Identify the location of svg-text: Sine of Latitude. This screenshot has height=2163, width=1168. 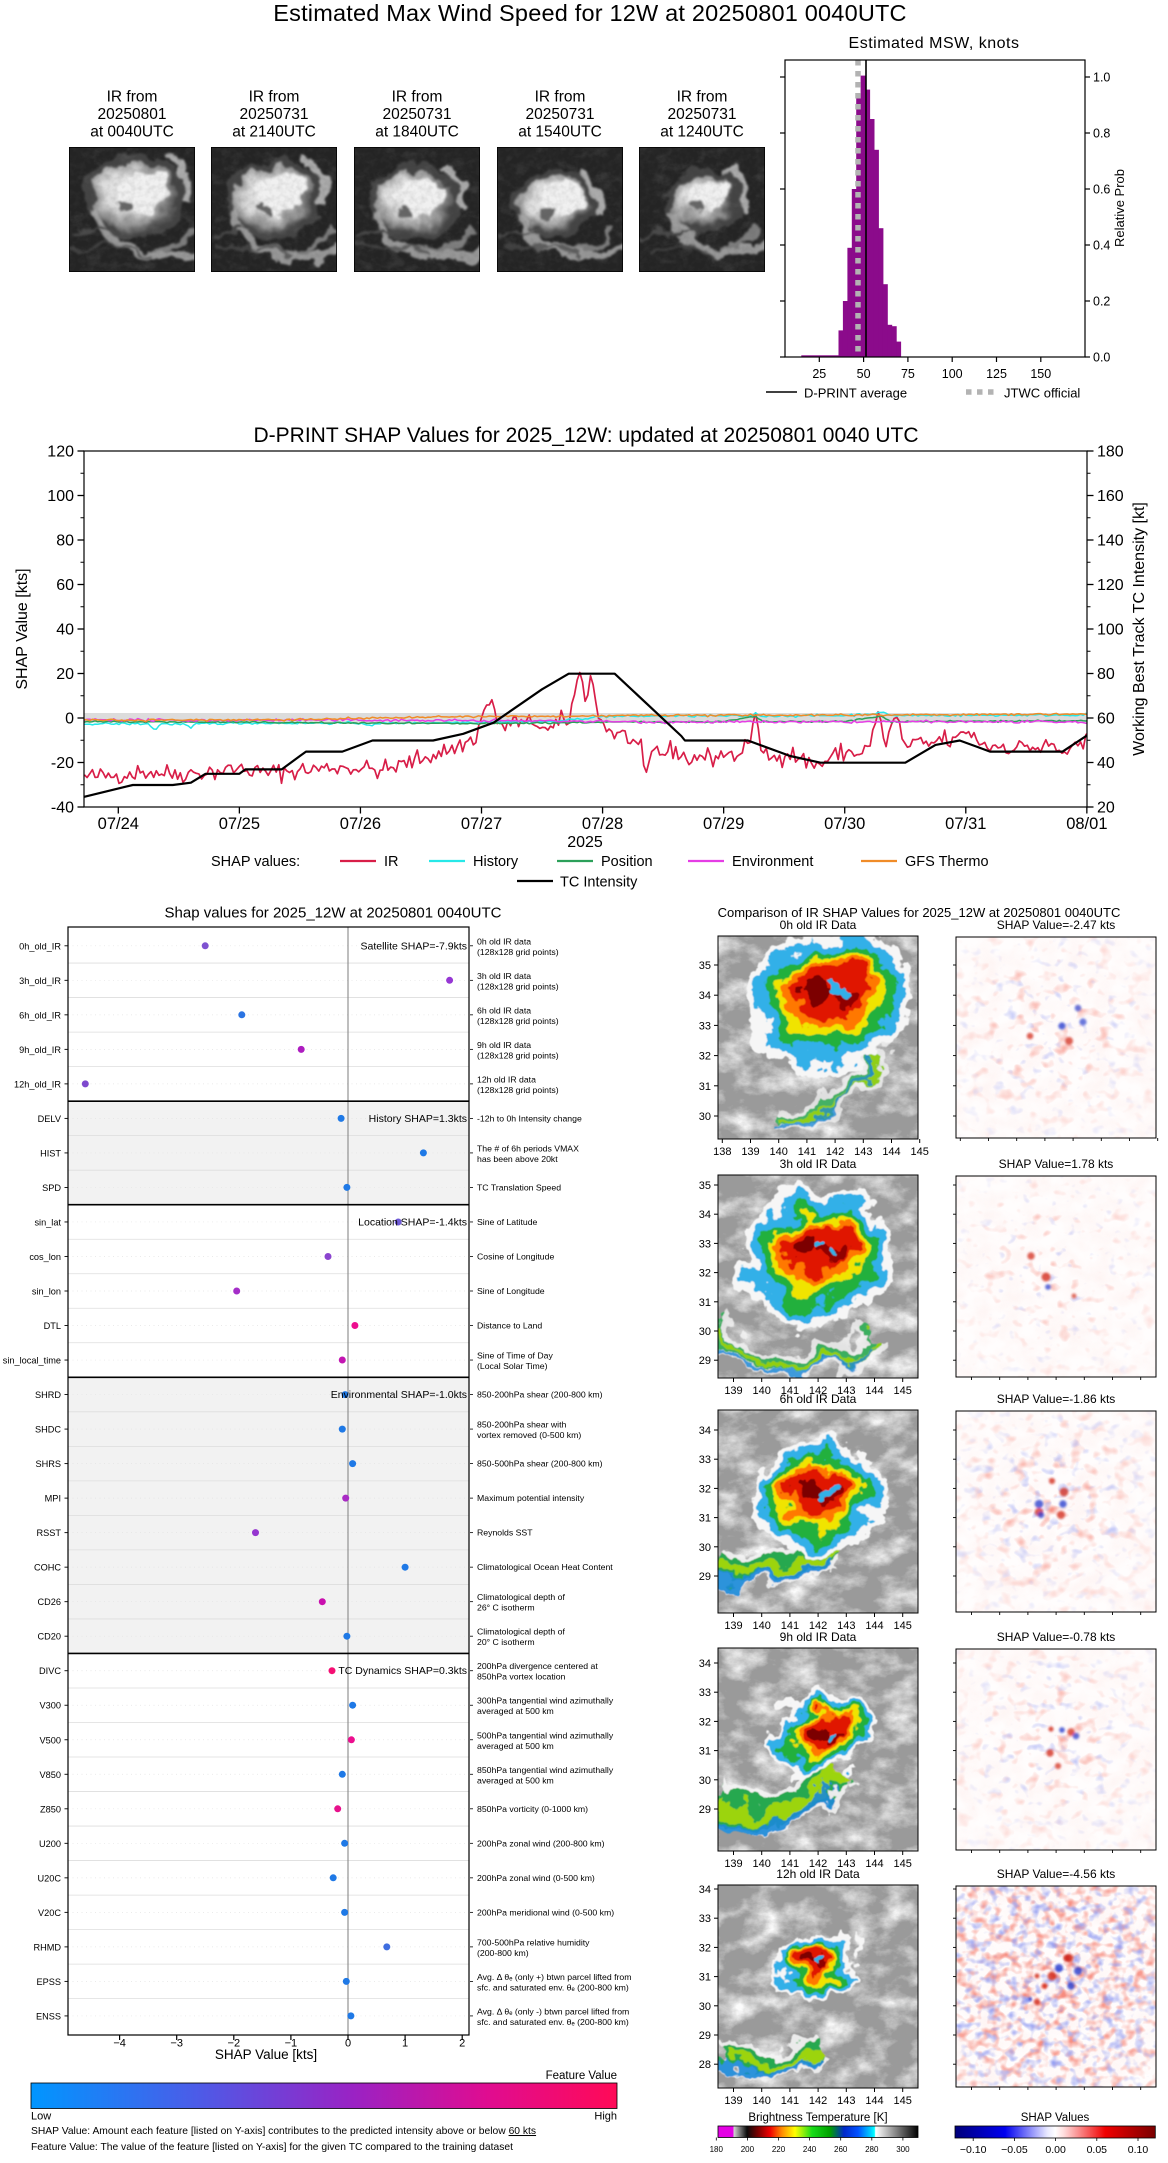
(507, 1222).